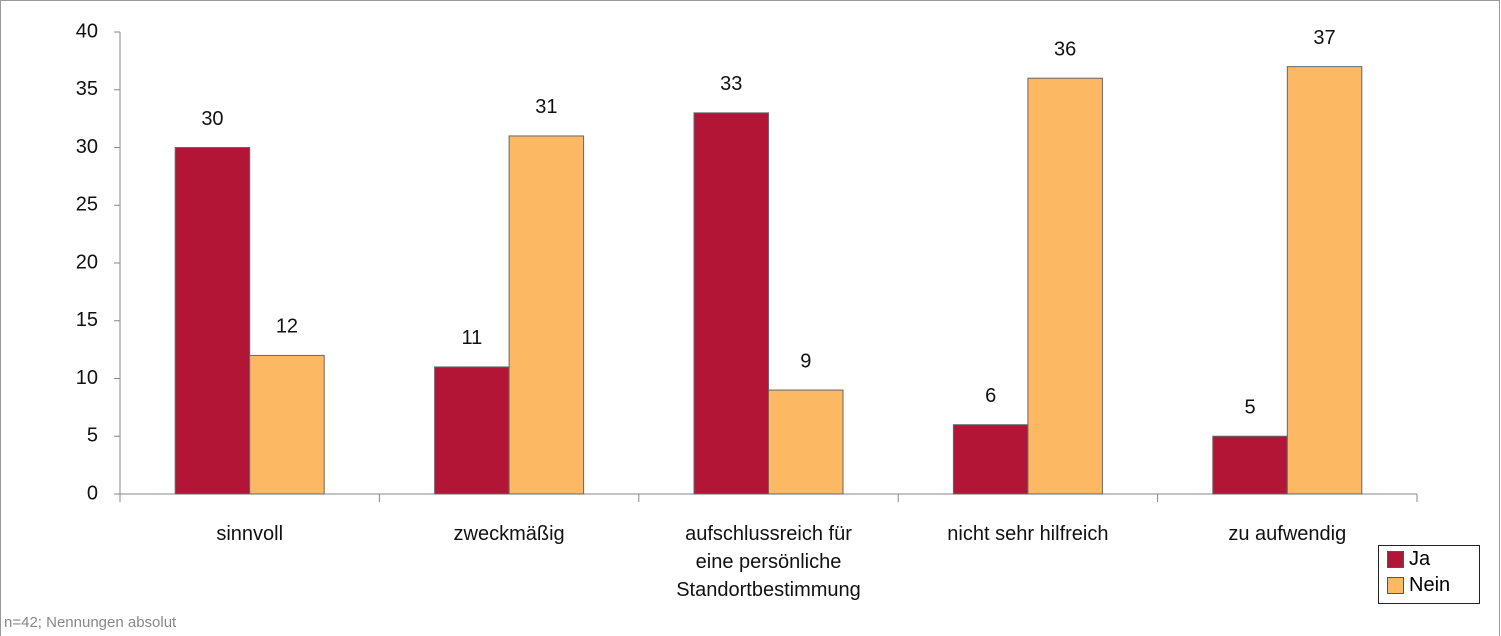 This screenshot has width=1501, height=636. I want to click on y-tick-label: 0, so click(92, 493).